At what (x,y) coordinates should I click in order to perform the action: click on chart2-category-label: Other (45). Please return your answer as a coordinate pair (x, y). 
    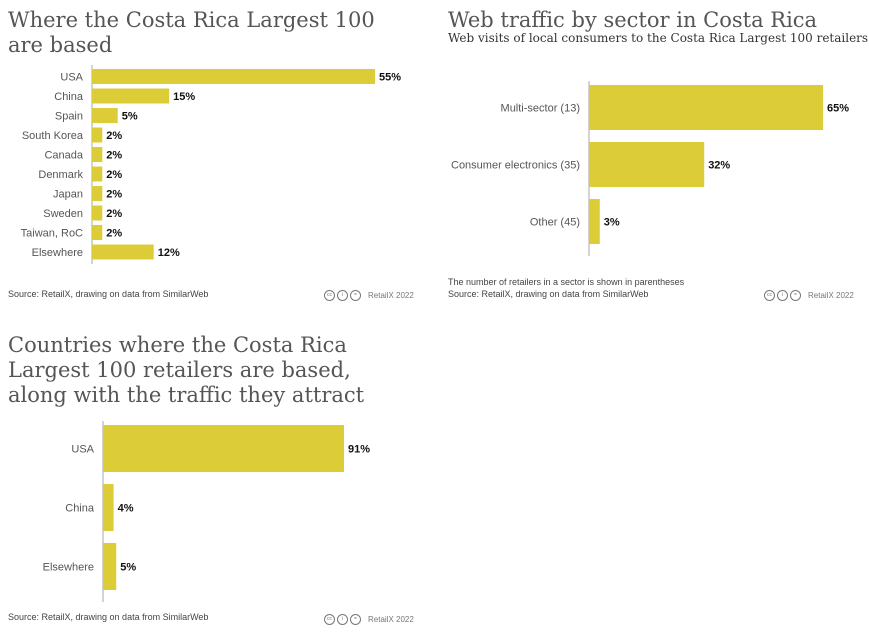
    Looking at the image, I should click on (555, 223).